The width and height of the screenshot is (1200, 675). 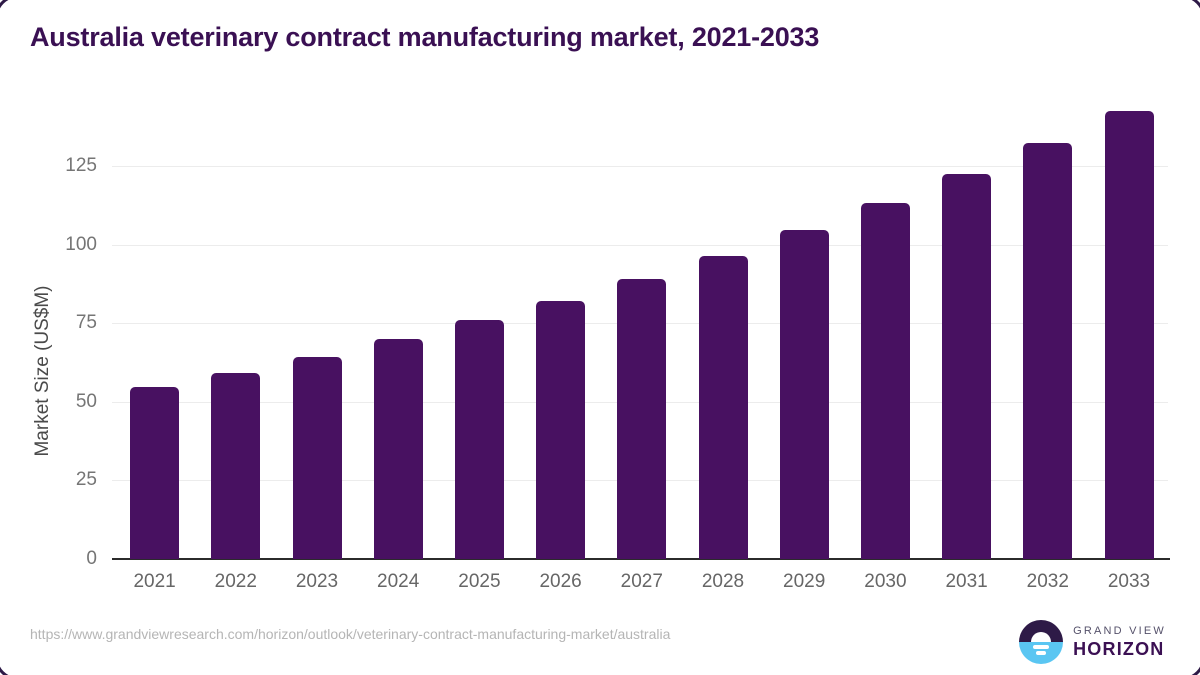 What do you see at coordinates (236, 465) in the screenshot?
I see `bar-2022` at bounding box center [236, 465].